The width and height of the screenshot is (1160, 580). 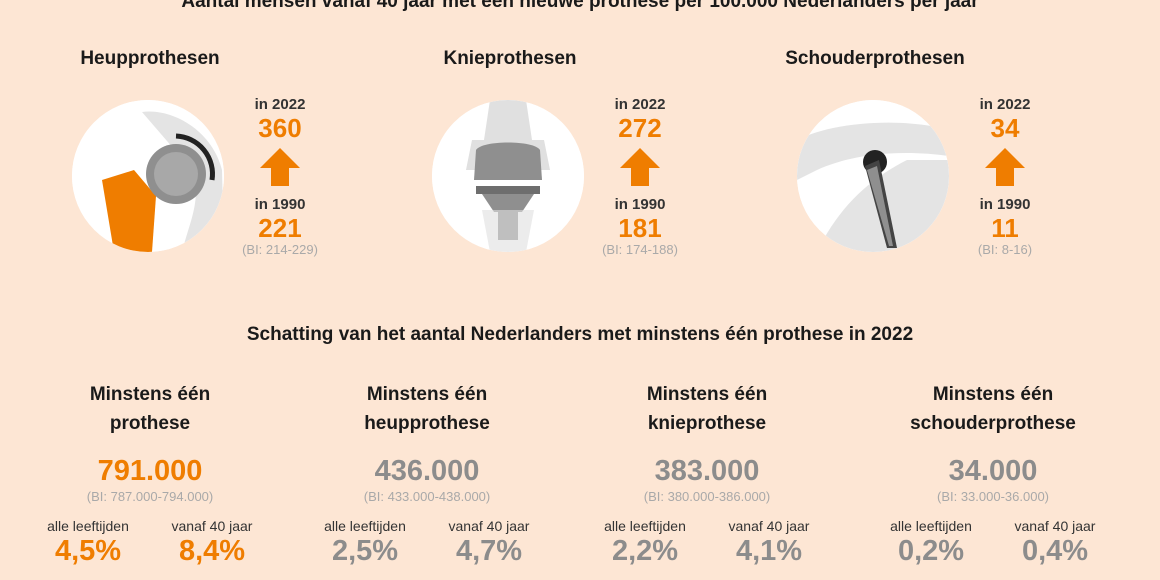 I want to click on panel-title: Knieprothesen, so click(x=510, y=58).